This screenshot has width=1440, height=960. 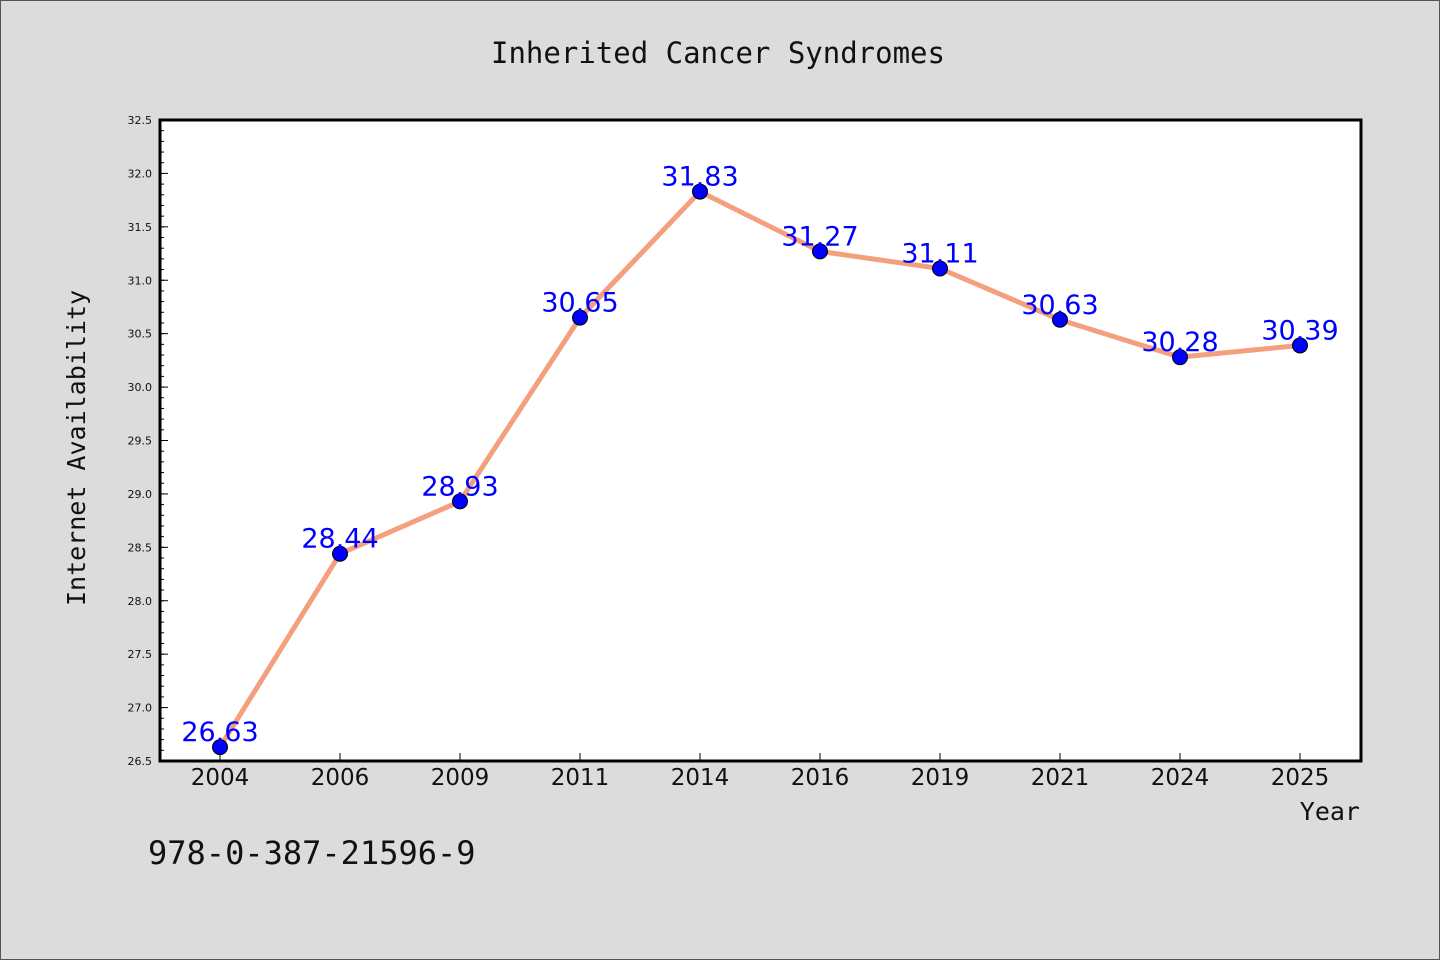 What do you see at coordinates (1060, 778) in the screenshot?
I see `x-tick-label: 2021` at bounding box center [1060, 778].